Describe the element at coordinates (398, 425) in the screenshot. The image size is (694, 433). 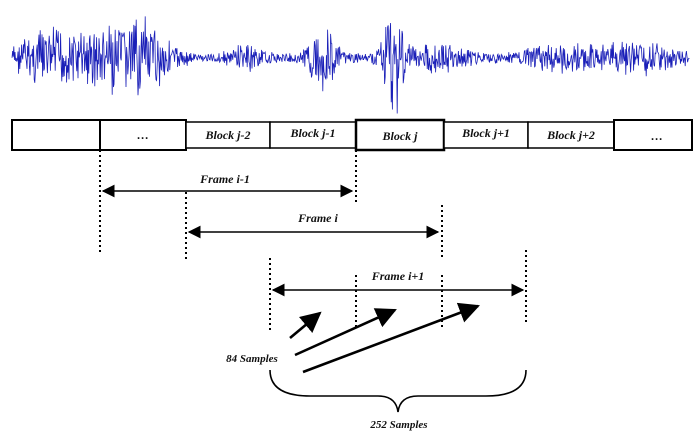
I see `frame-samples-label: 252 Samples` at that location.